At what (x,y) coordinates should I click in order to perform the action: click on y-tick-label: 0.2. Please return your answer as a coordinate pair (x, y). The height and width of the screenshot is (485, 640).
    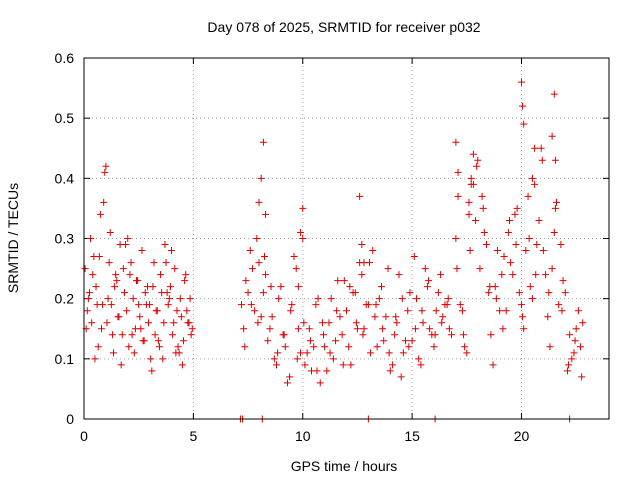
    Looking at the image, I should click on (65, 299).